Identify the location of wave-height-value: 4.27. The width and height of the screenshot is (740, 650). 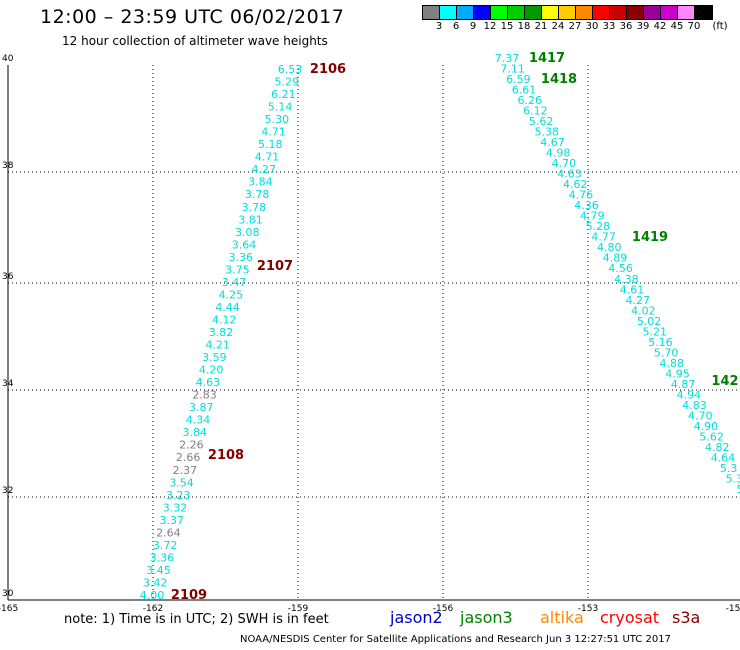
(637, 300).